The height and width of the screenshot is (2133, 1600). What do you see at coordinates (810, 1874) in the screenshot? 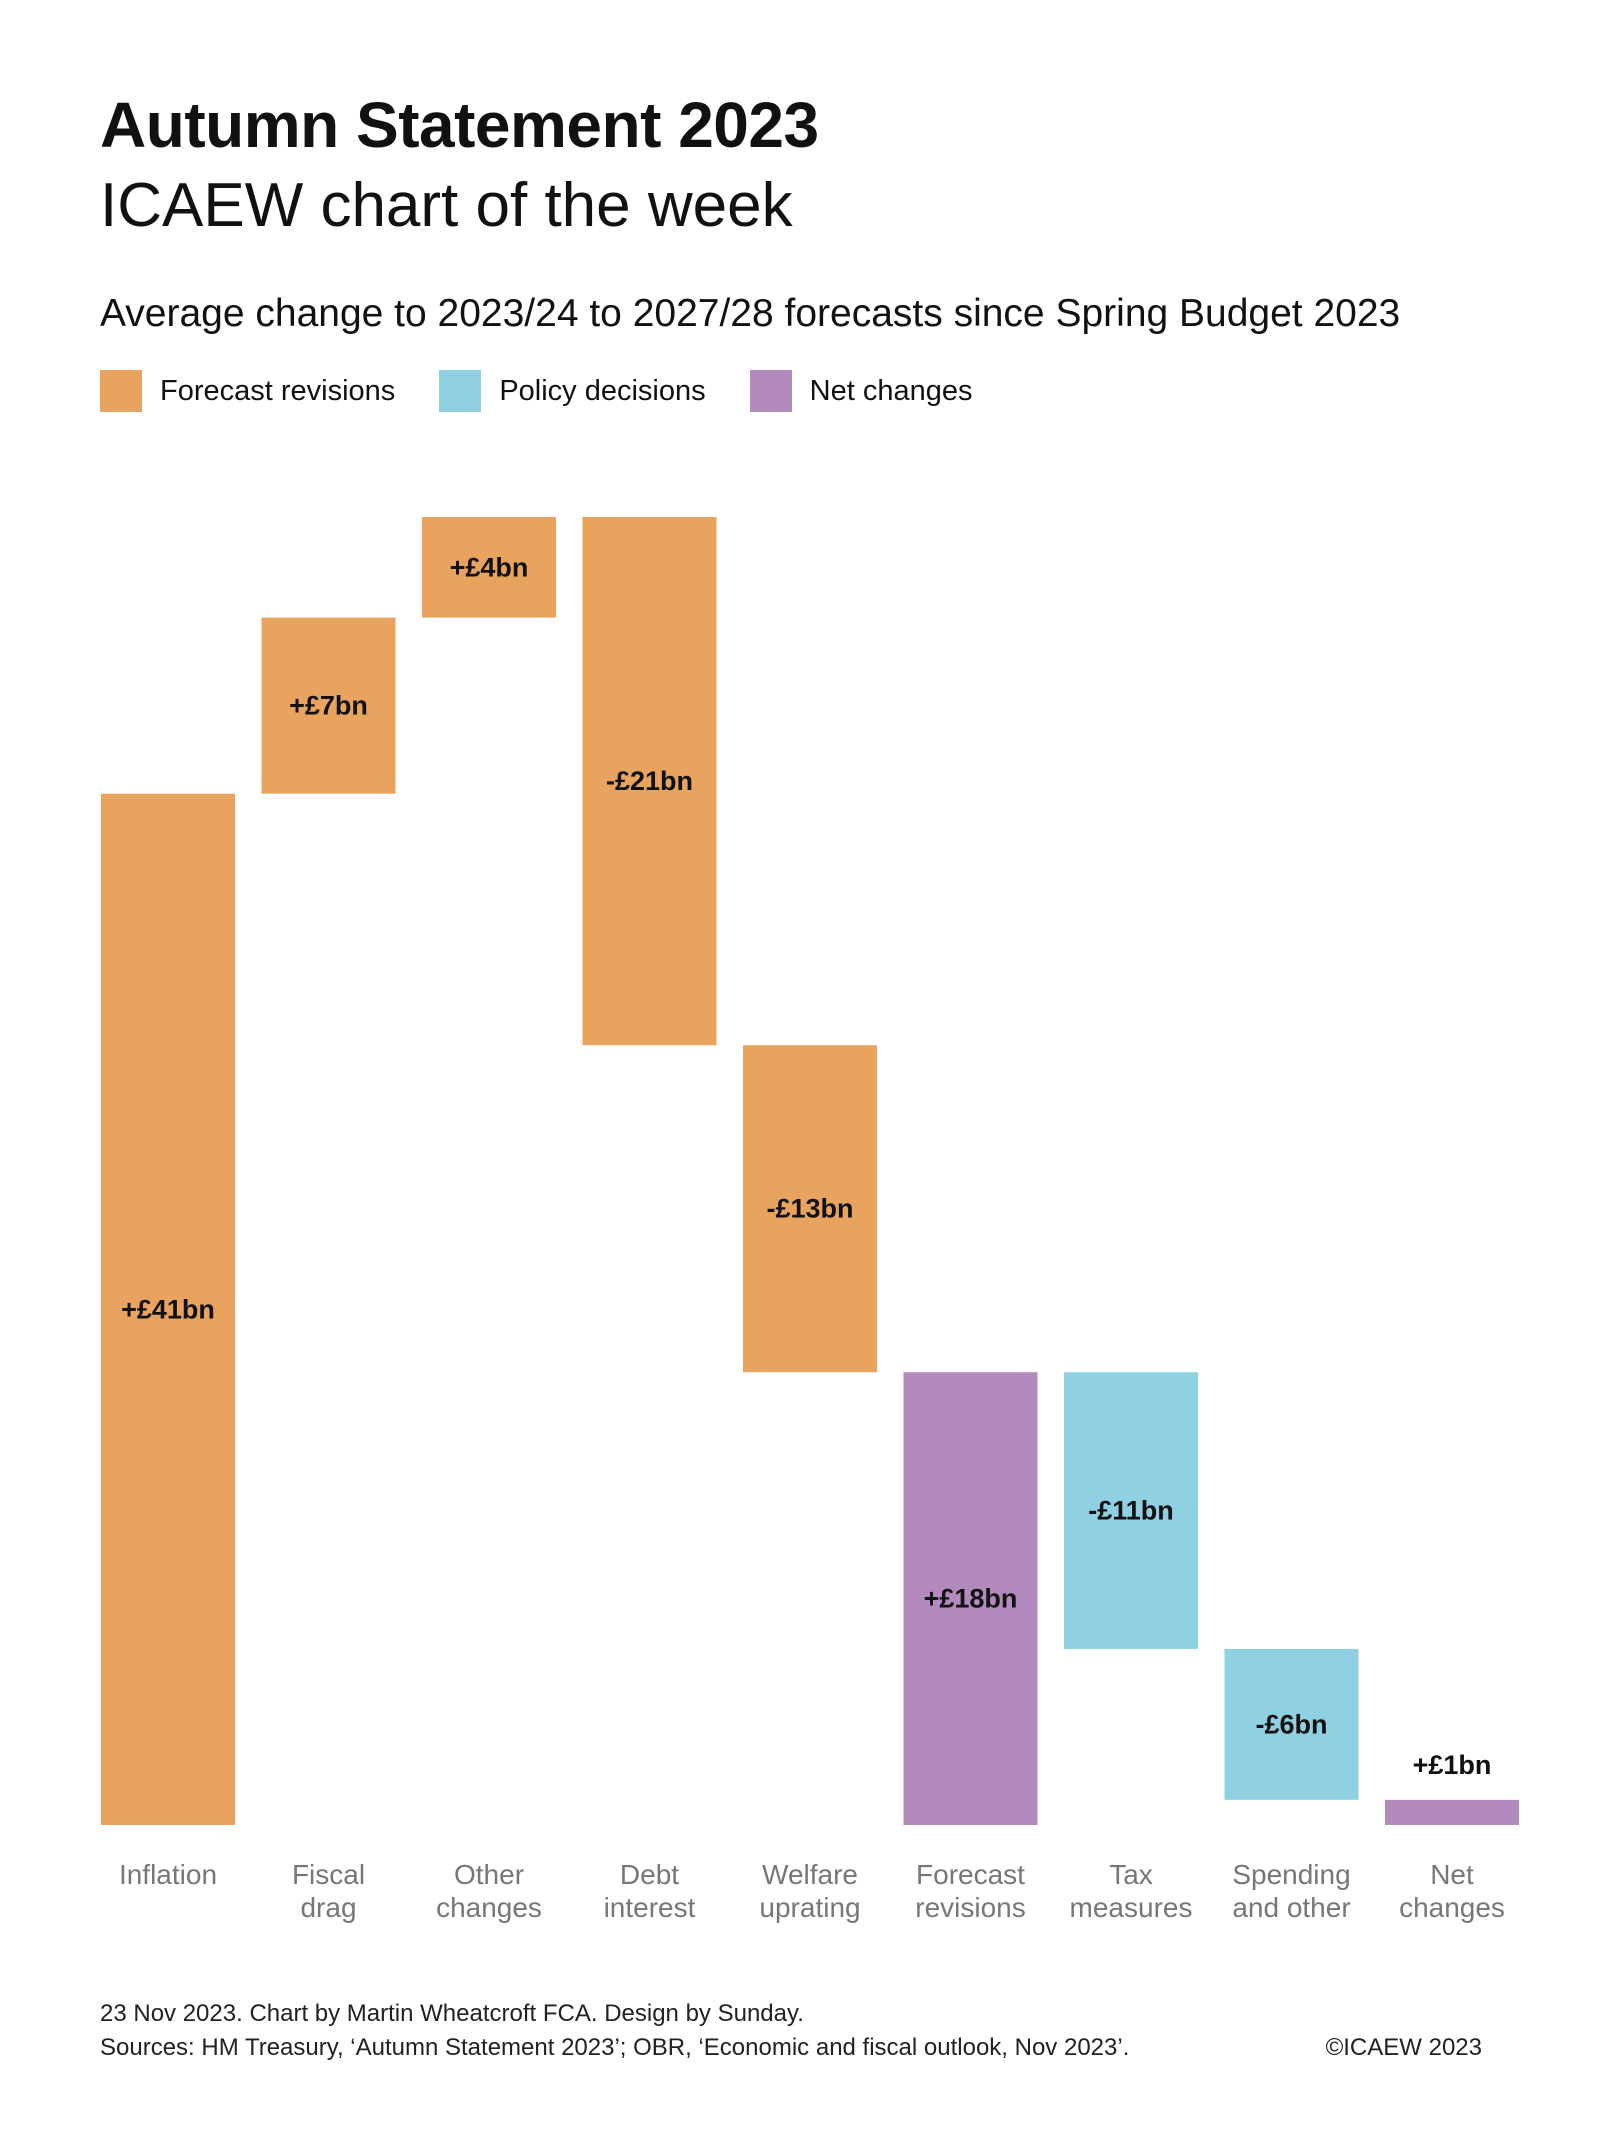
I see `category-label: Welfare` at bounding box center [810, 1874].